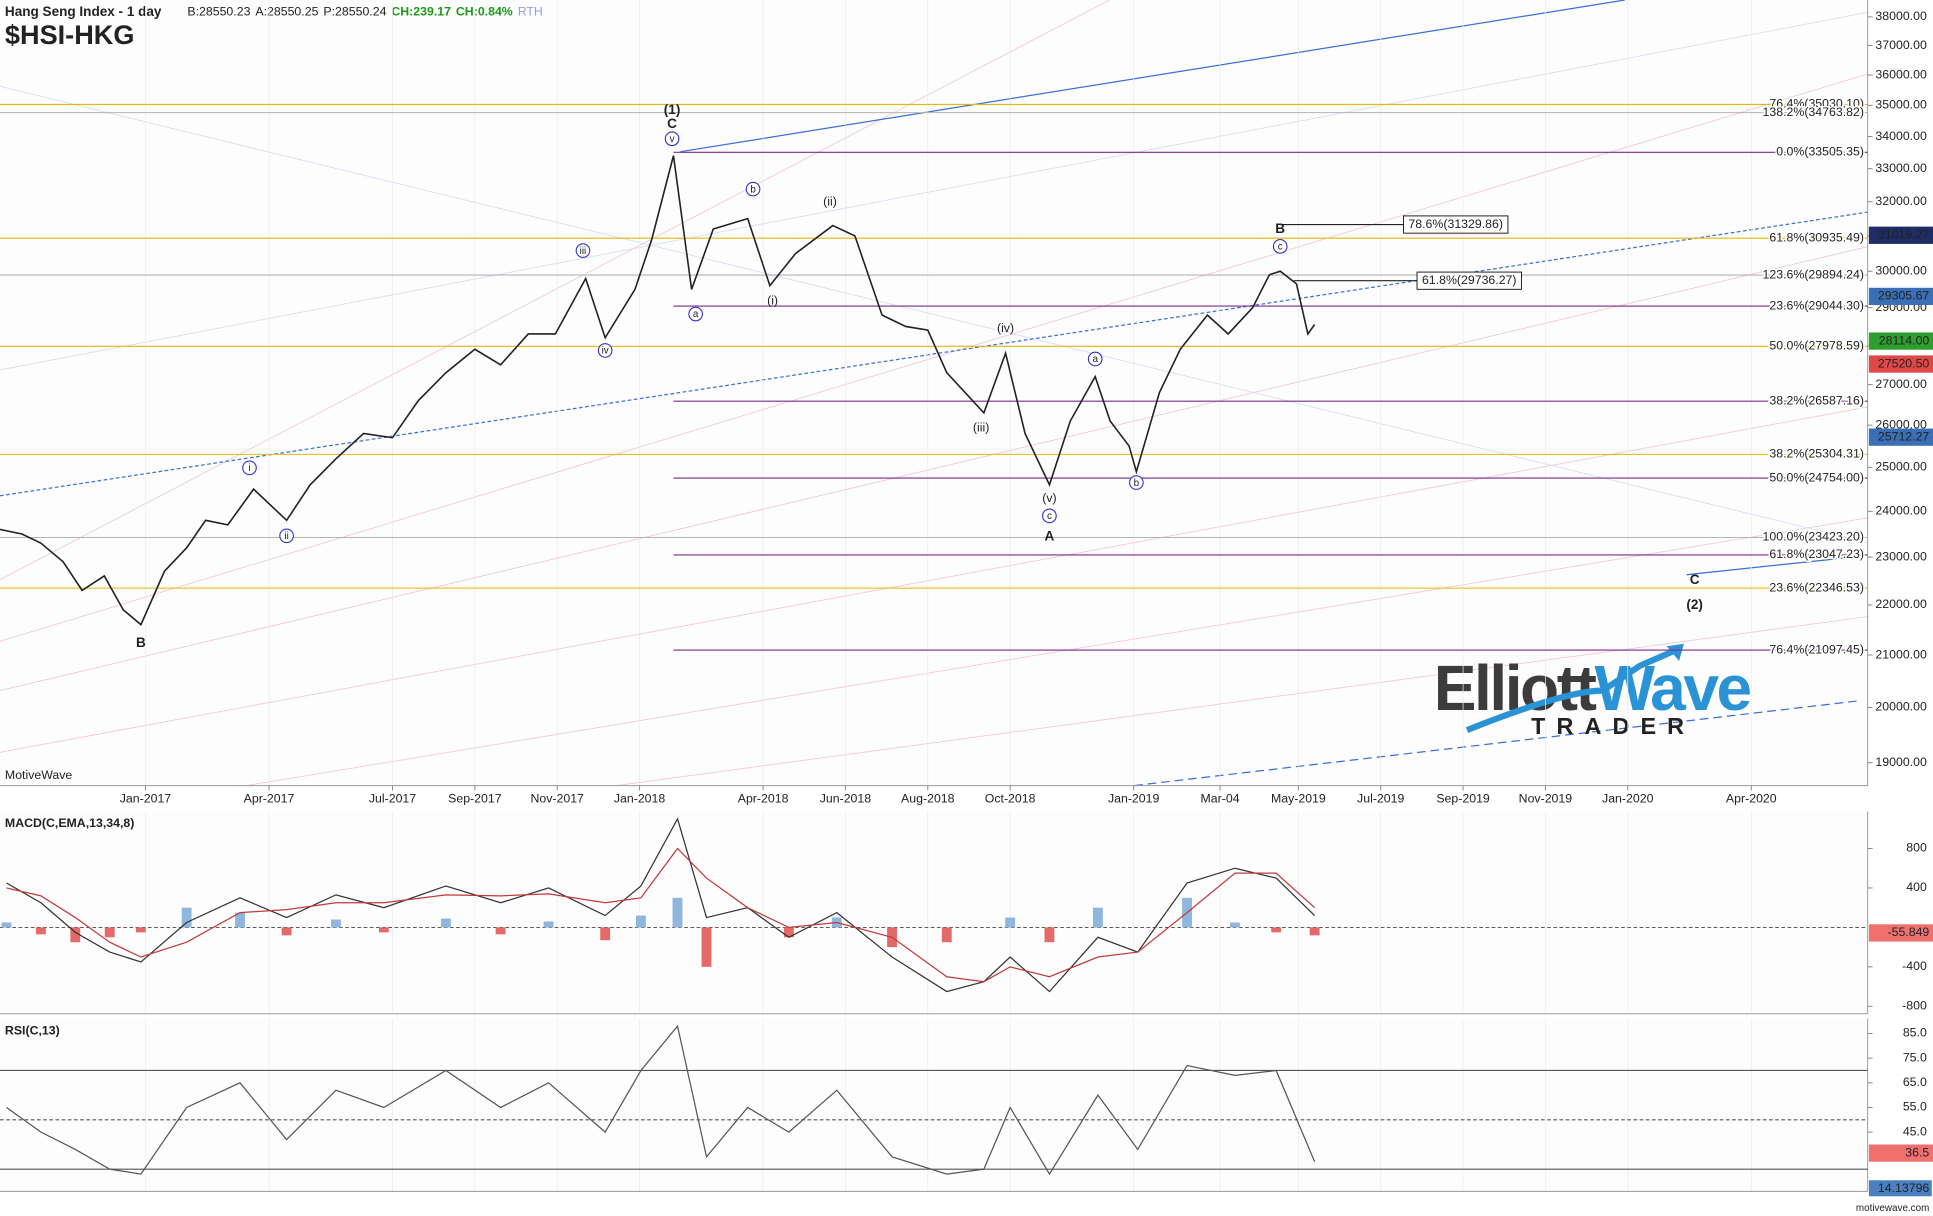 The height and width of the screenshot is (1216, 1933). Describe the element at coordinates (1694, 604) in the screenshot. I see `wave-label: (2)` at that location.